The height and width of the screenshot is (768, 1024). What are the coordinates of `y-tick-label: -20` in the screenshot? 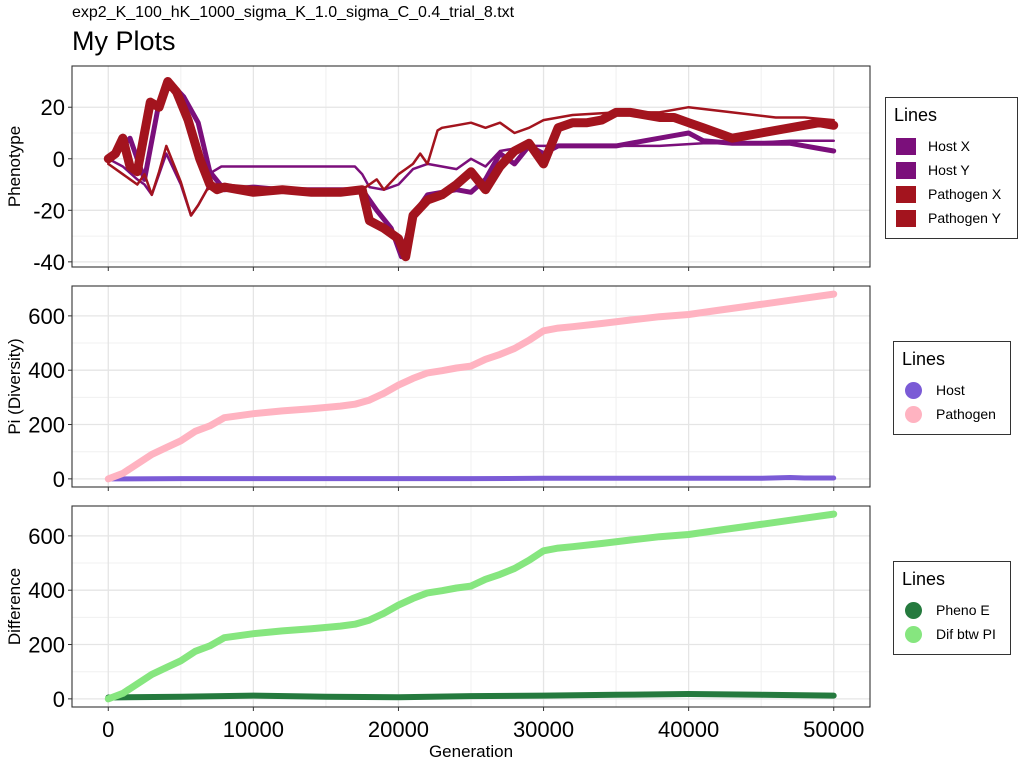 It's located at (49, 210).